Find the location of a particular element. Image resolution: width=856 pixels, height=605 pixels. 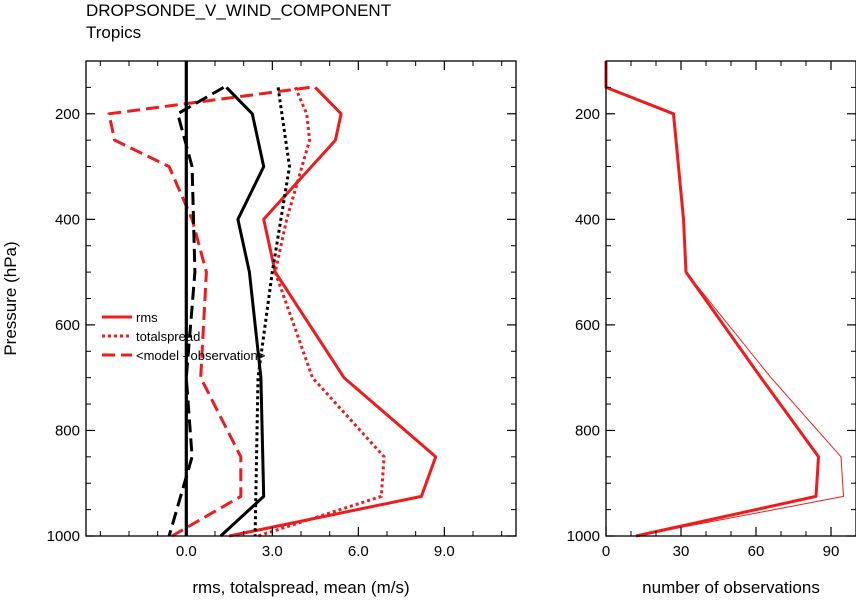

legend-label-dotted: totalspread is located at coordinates (168, 336).